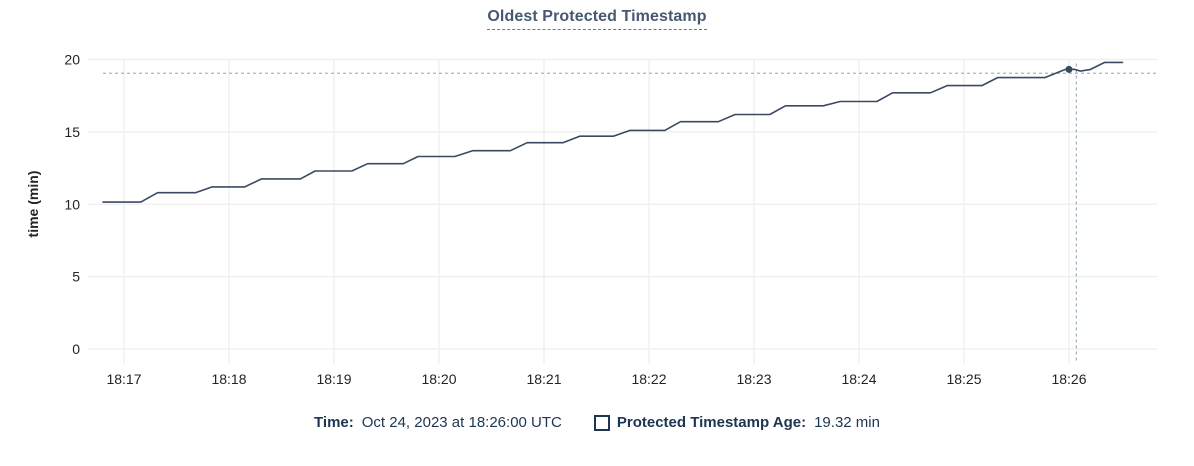 The image size is (1194, 466). What do you see at coordinates (334, 422) in the screenshot?
I see `time-label: Time:` at bounding box center [334, 422].